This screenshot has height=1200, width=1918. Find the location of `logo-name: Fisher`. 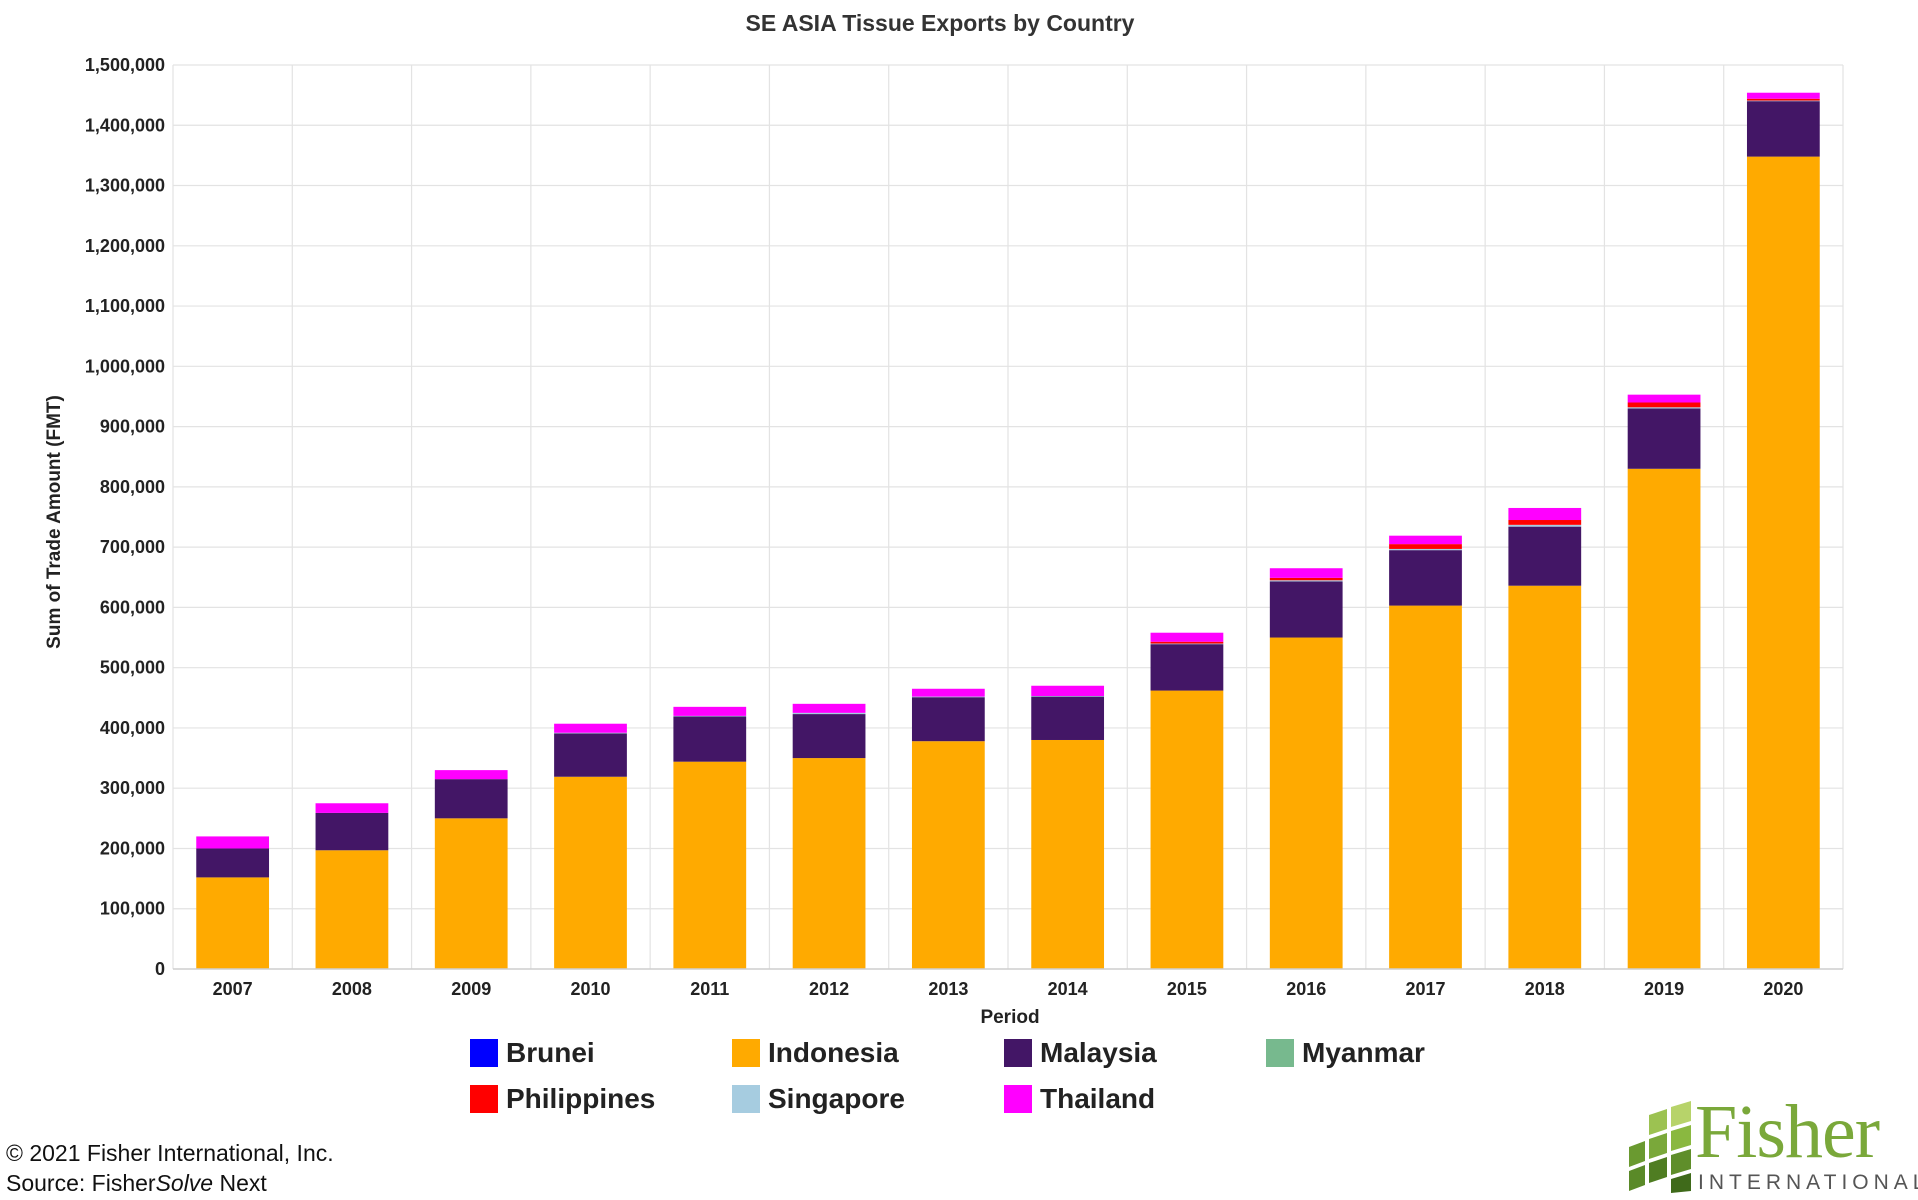

logo-name: Fisher is located at coordinates (1787, 1132).